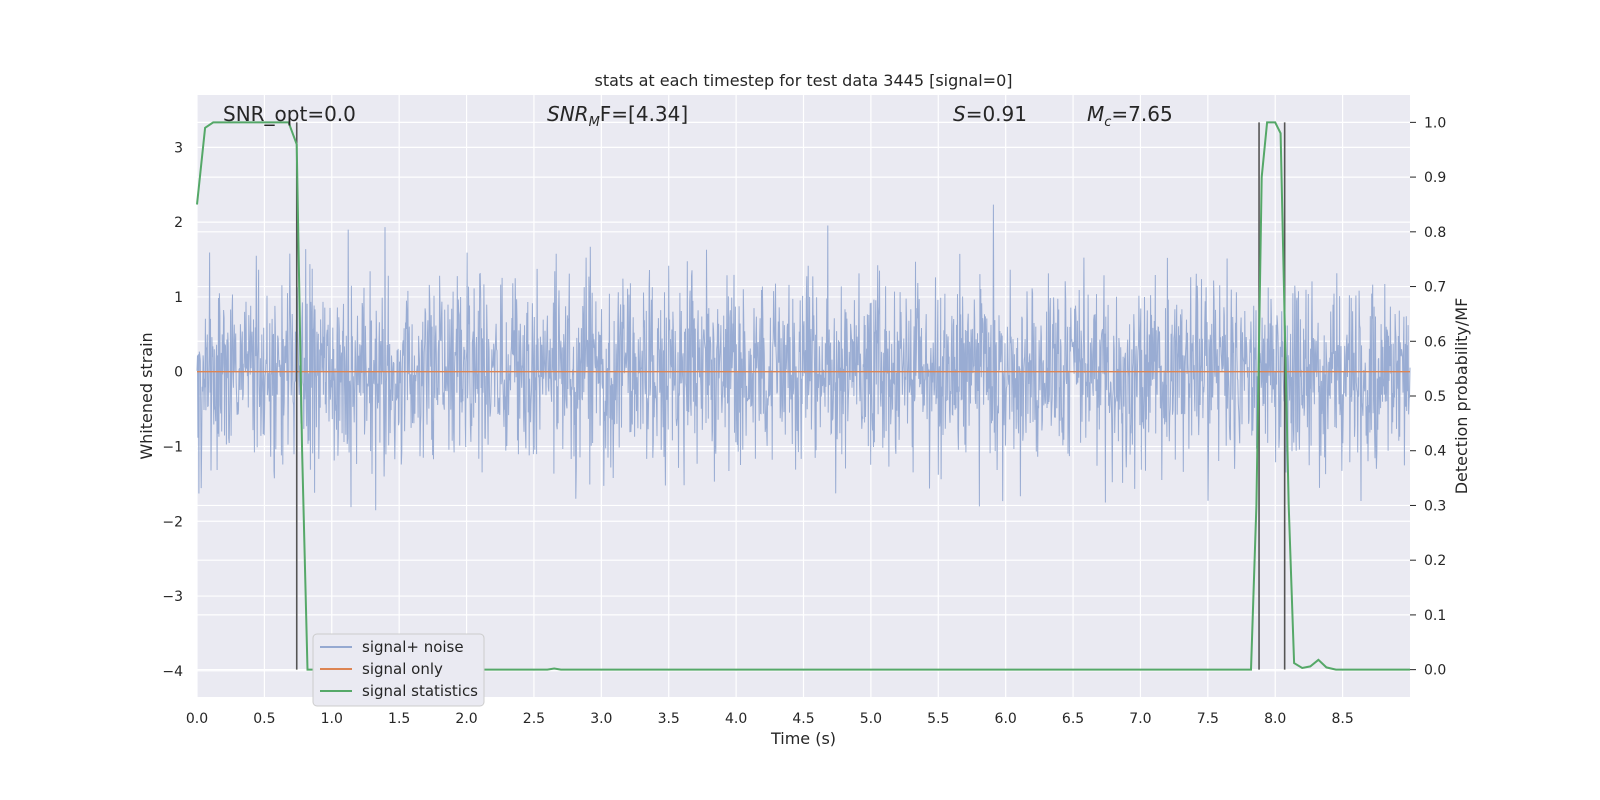 The image size is (1600, 800). What do you see at coordinates (1140, 719) in the screenshot?
I see `x-tick-label: 7.0` at bounding box center [1140, 719].